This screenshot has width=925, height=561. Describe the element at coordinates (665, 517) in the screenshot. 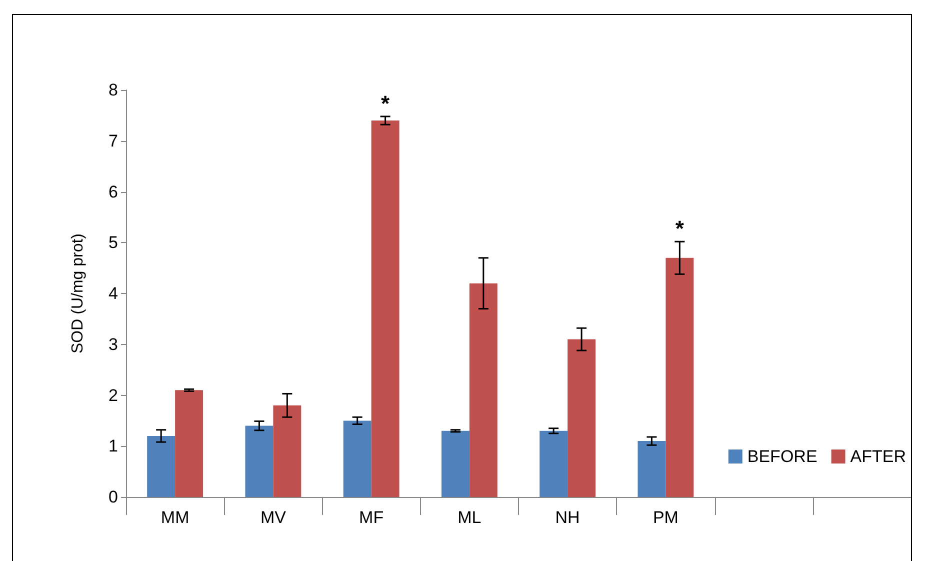

I see `x-tick-label: PM` at that location.